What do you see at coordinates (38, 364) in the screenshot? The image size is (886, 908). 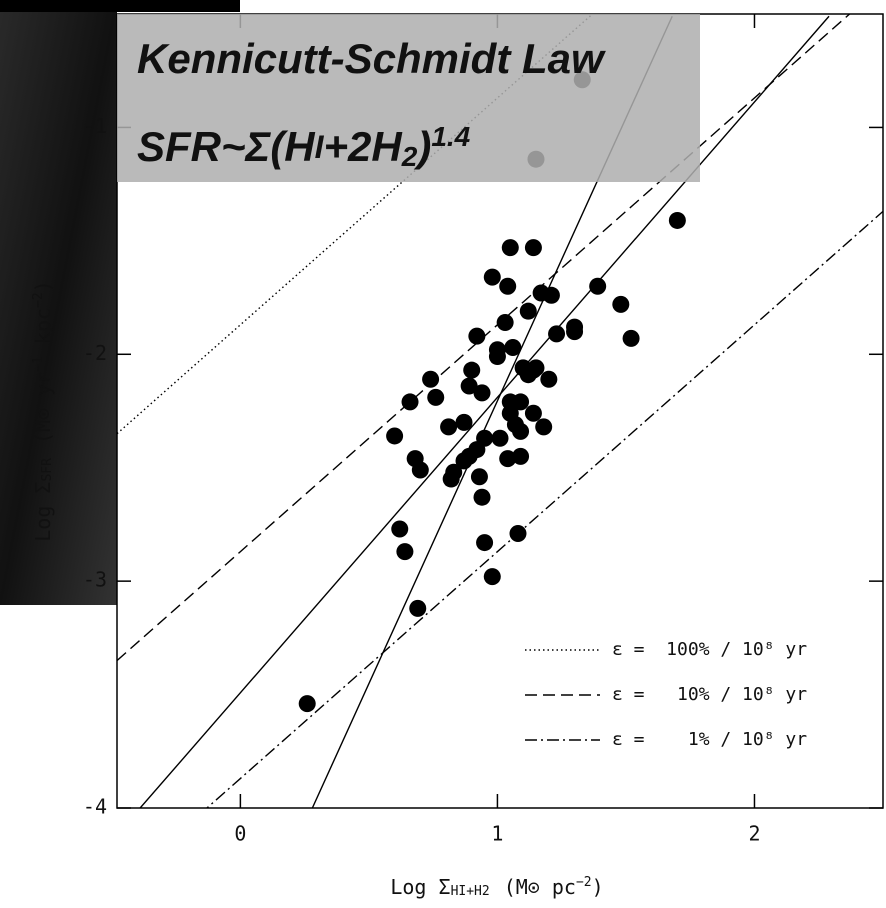 I see `label-part: −1` at bounding box center [38, 364].